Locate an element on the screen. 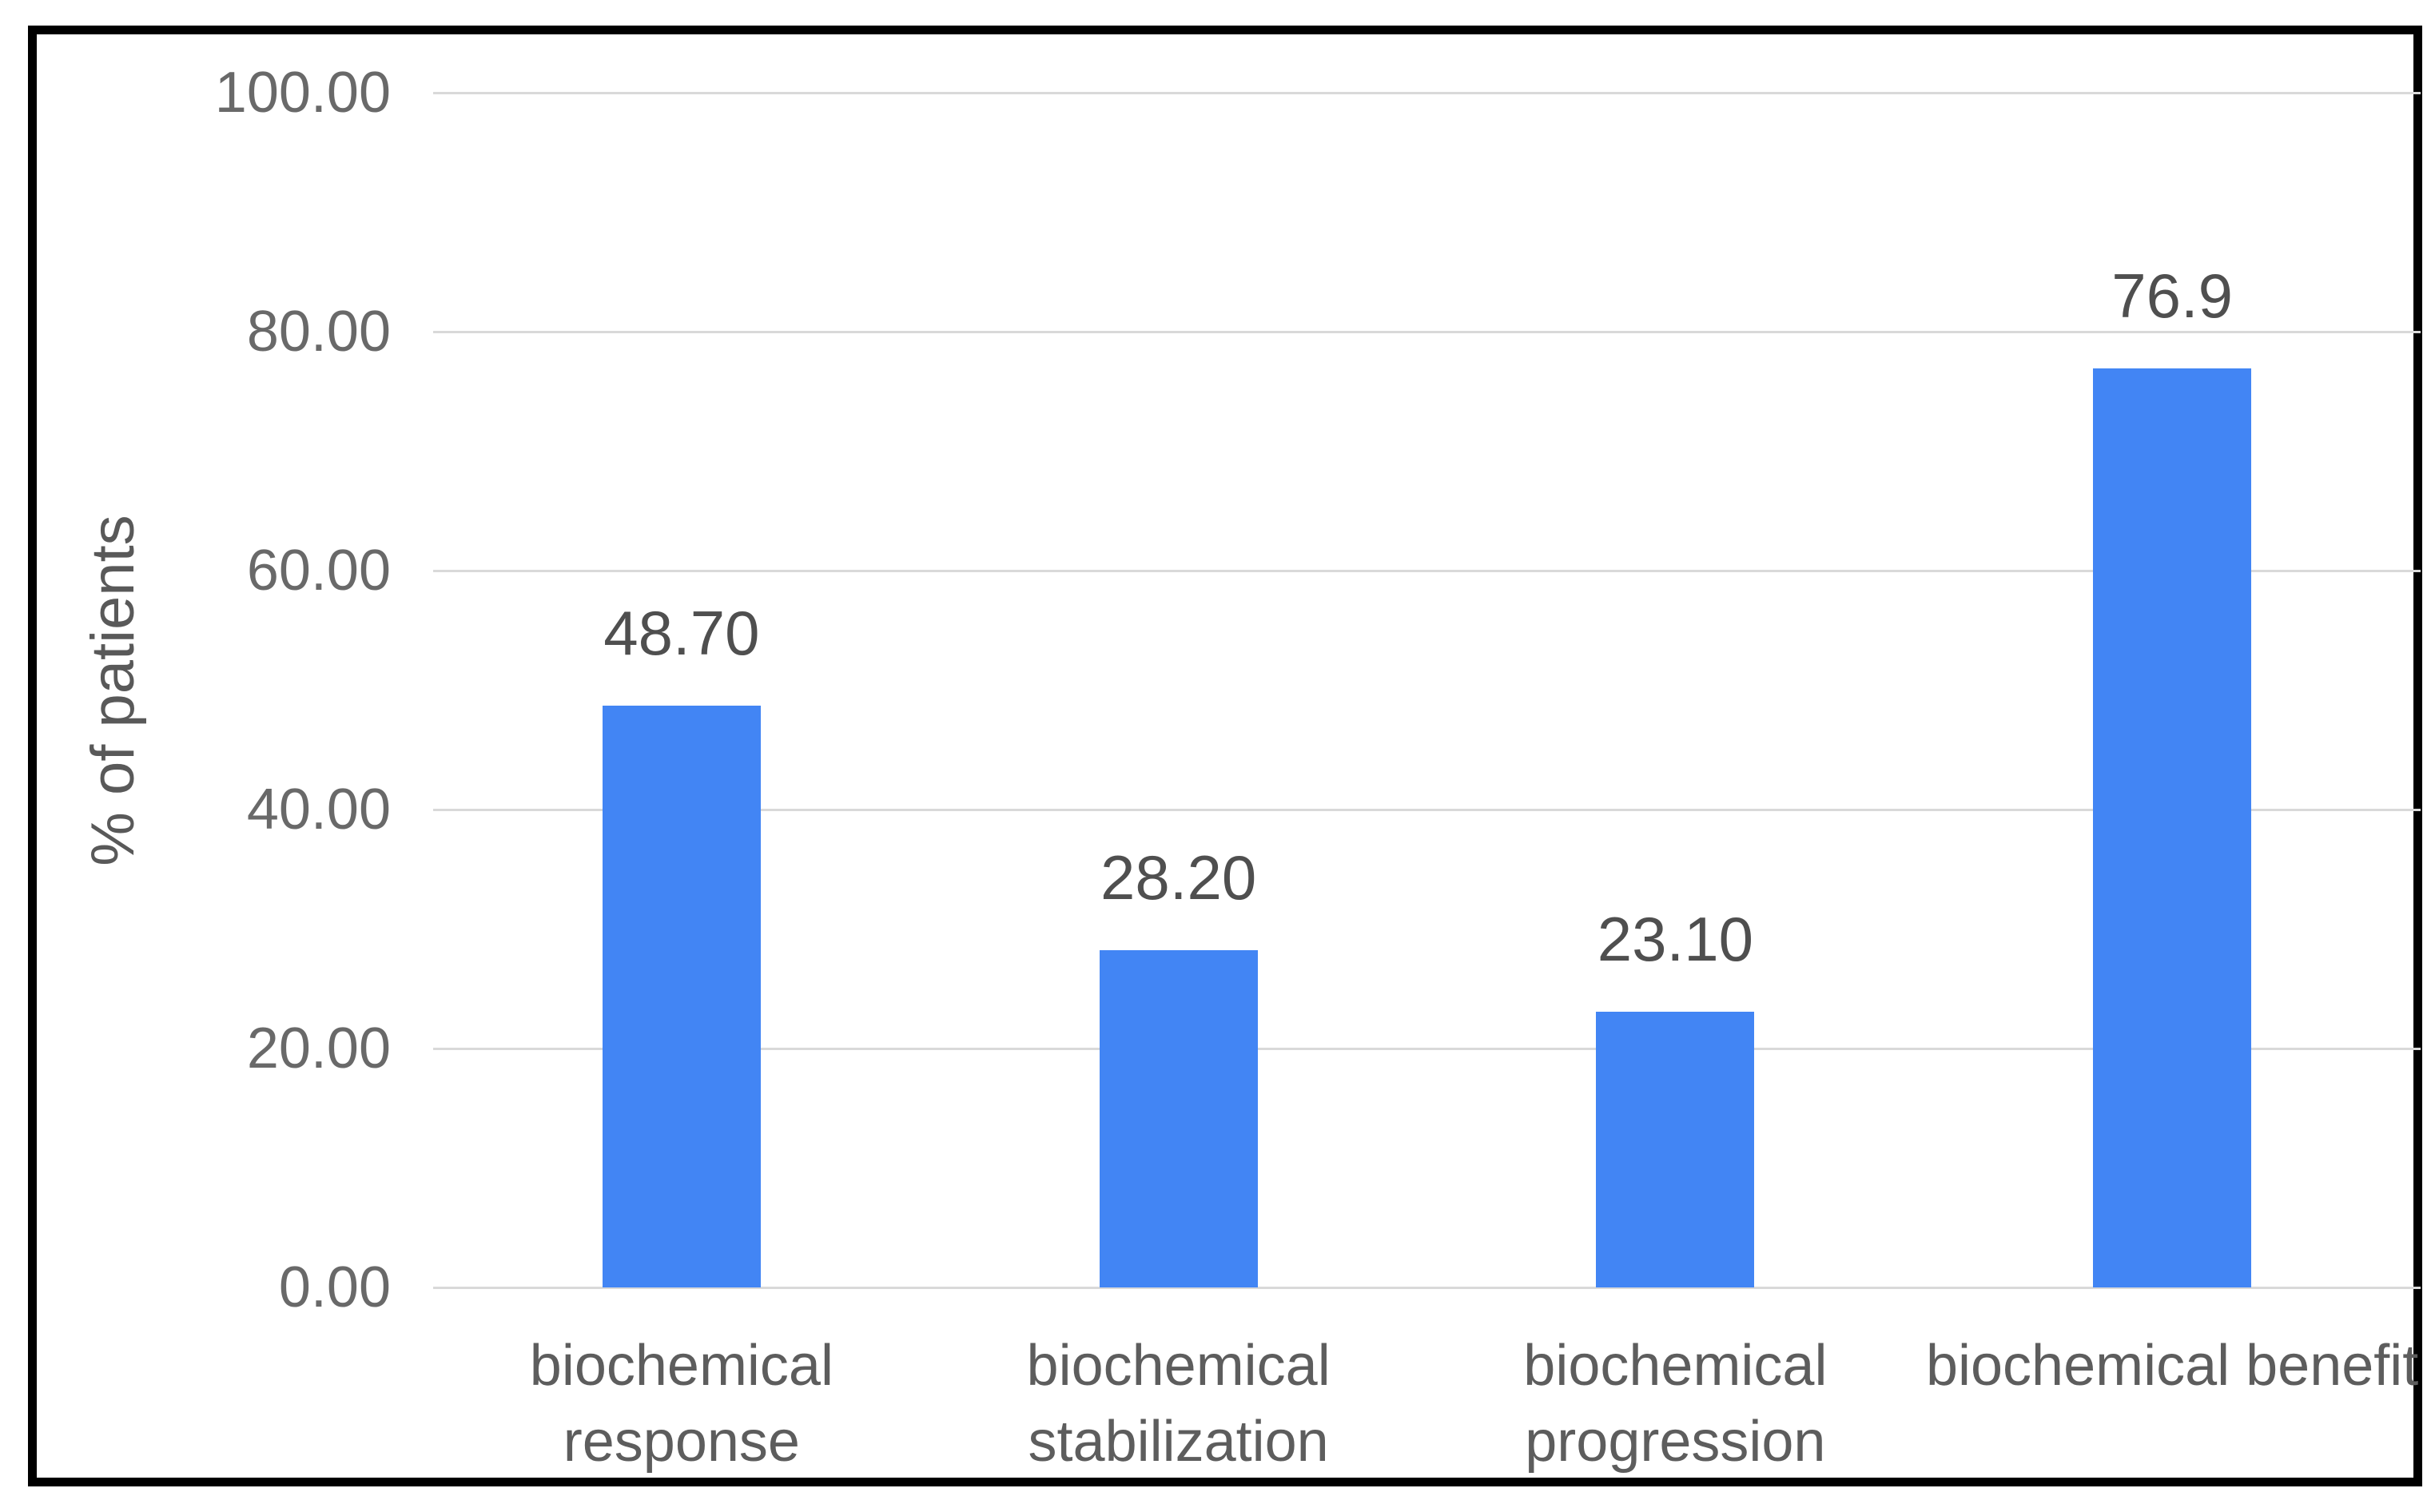  bar-value-label: 48.70 is located at coordinates (681, 633).